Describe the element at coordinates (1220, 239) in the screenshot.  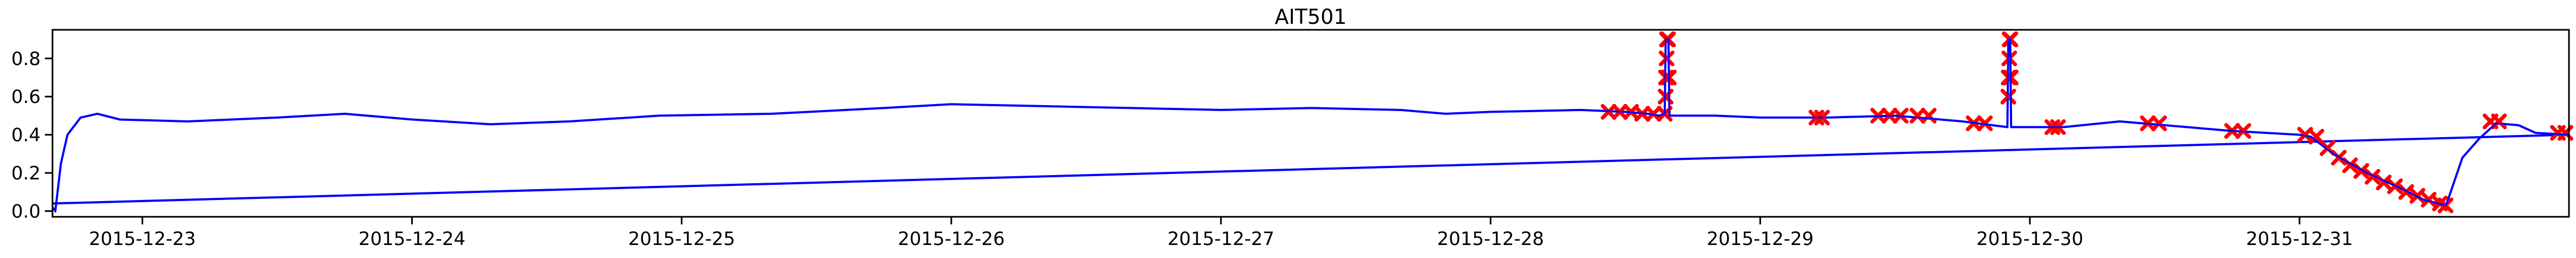
I see `x-tick-label: 2015-12-27` at that location.